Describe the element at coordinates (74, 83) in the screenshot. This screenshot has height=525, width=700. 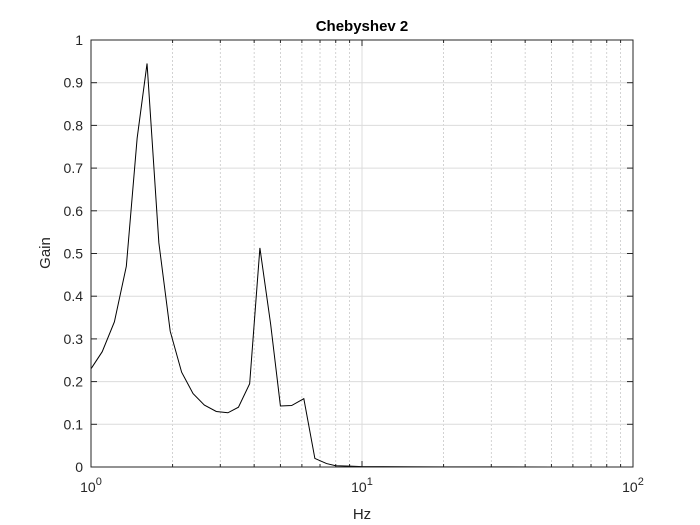
I see `y-tick-label: 0.9` at that location.